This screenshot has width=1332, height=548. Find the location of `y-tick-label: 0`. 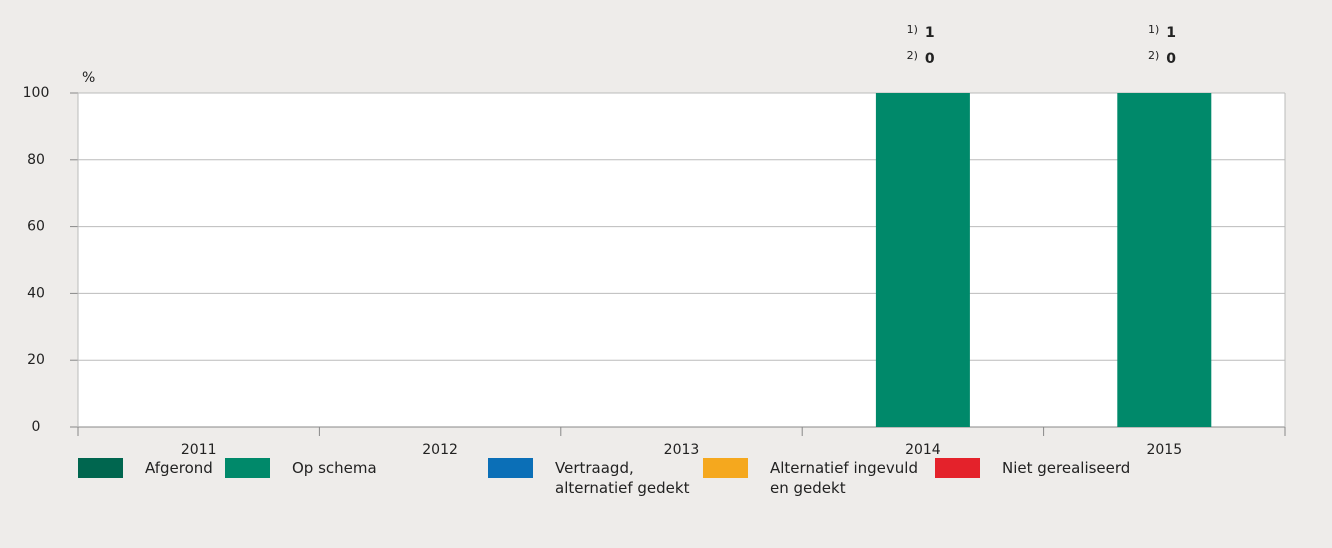

y-tick-label: 0 is located at coordinates (36, 427).